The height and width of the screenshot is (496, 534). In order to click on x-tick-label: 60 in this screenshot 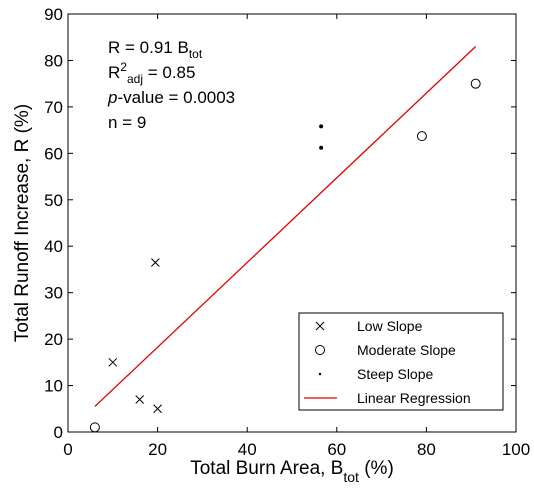, I will do `click(336, 449)`.